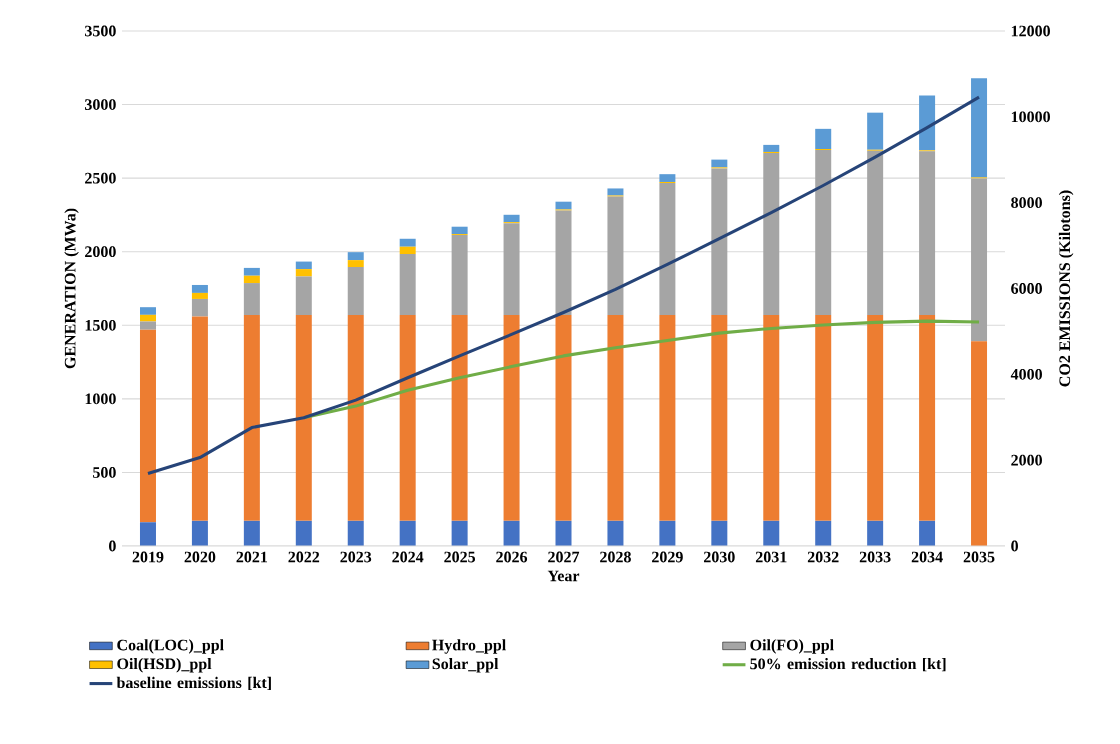 The height and width of the screenshot is (744, 1120). Describe the element at coordinates (979, 557) in the screenshot. I see `x-tick-label: 2035` at that location.